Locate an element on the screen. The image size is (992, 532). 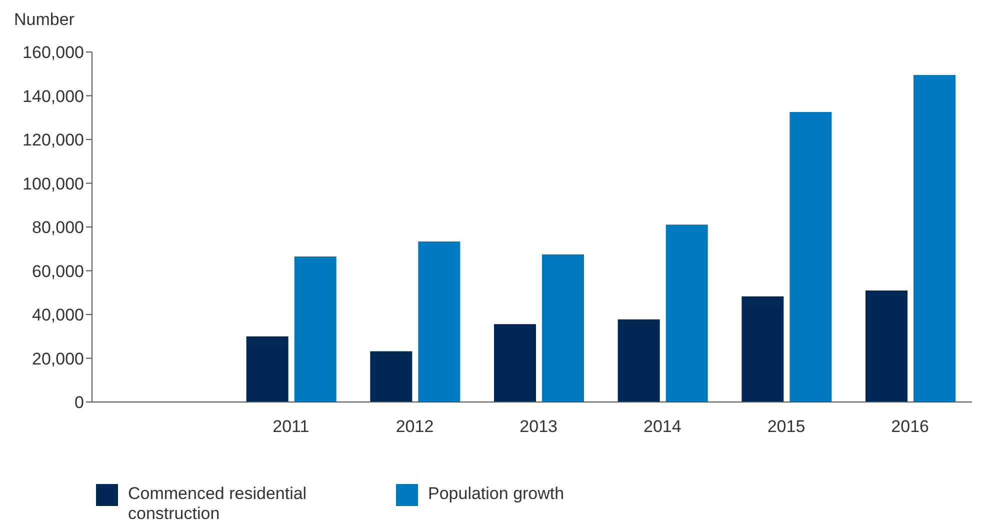
y-tick-label: 40,000 is located at coordinates (58, 315).